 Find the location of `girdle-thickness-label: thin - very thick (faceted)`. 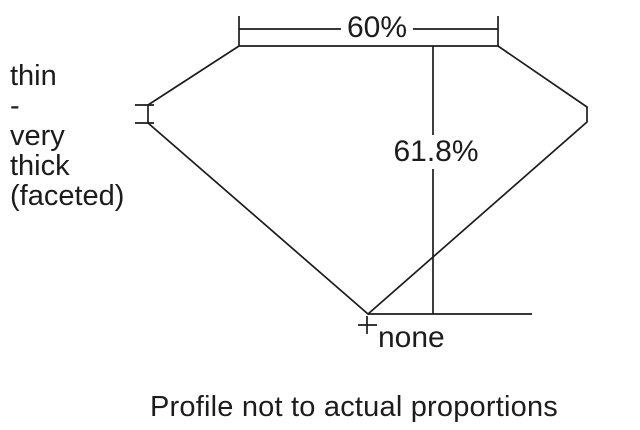

girdle-thickness-label: thin - very thick (faceted) is located at coordinates (67, 136).